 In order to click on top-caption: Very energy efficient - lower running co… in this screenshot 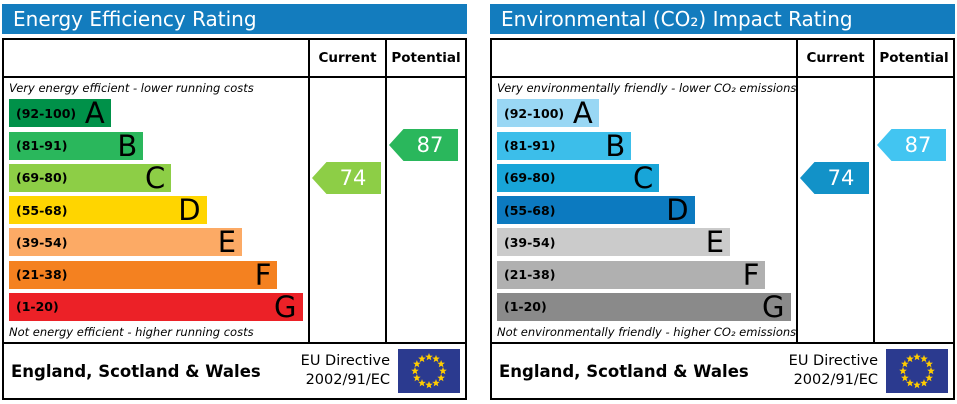, I will do `click(131, 88)`.